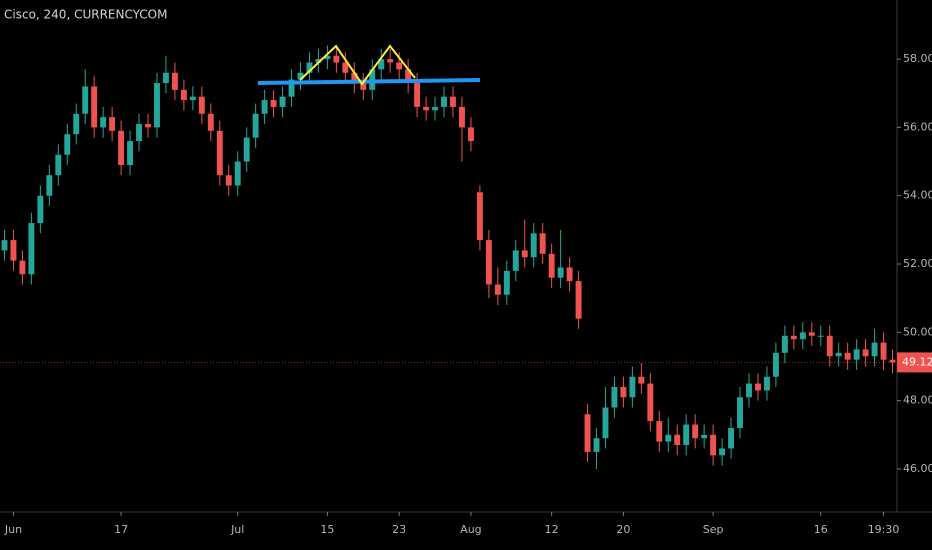 The height and width of the screenshot is (550, 932). What do you see at coordinates (357, 65) in the screenshot?
I see `double-top` at bounding box center [357, 65].